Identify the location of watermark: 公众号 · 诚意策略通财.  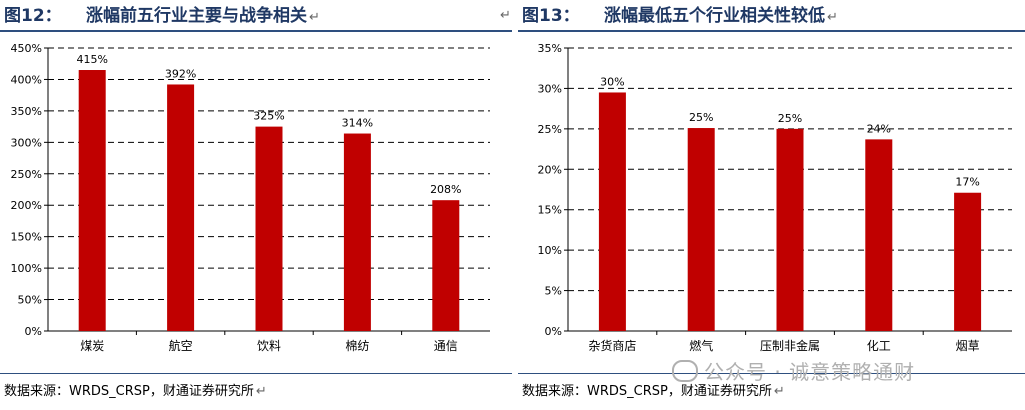
(793, 370).